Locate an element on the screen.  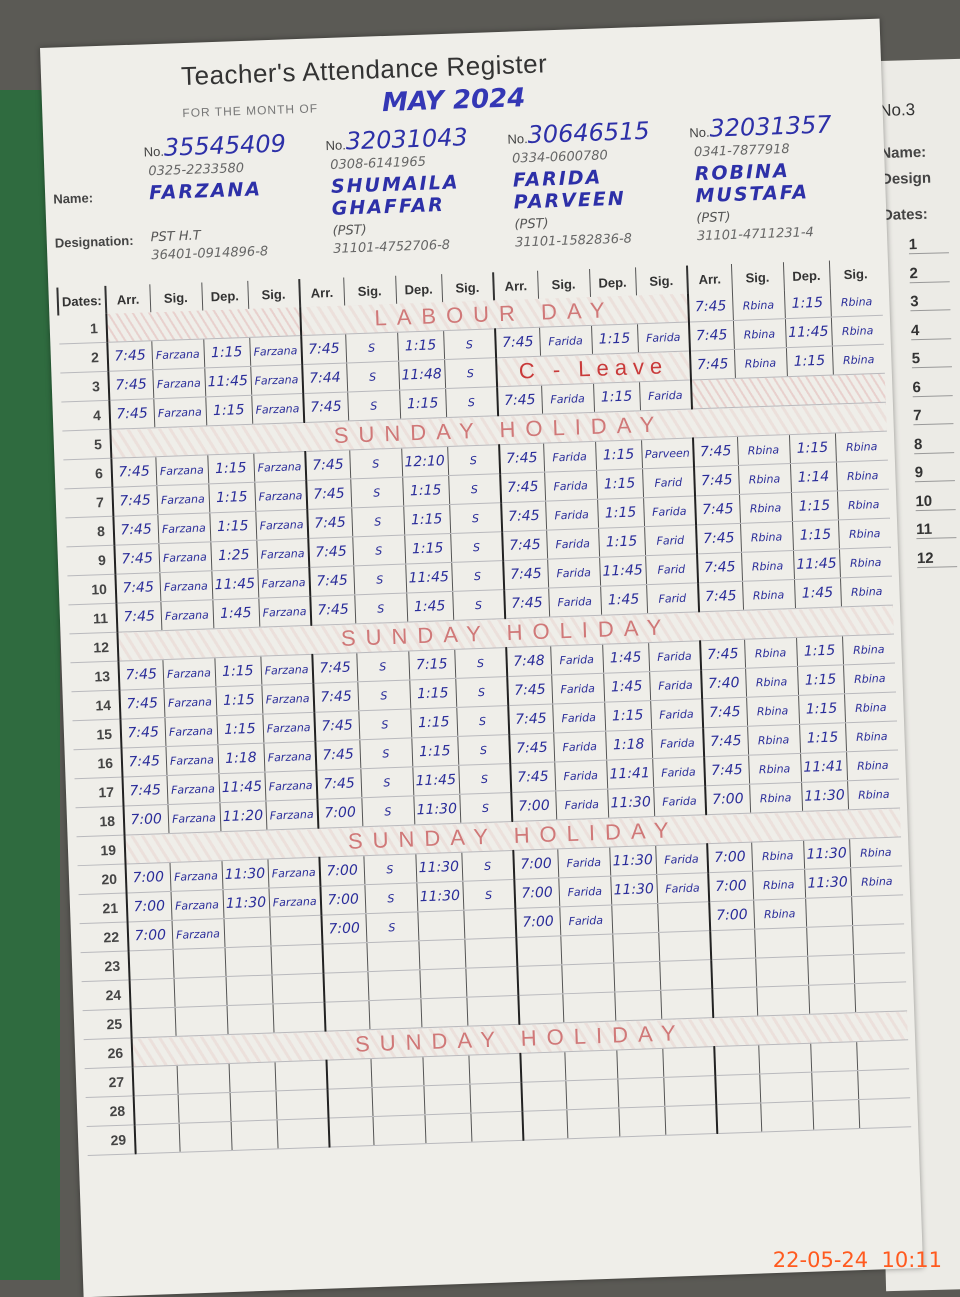
departure-signature: S is located at coordinates (472, 402).